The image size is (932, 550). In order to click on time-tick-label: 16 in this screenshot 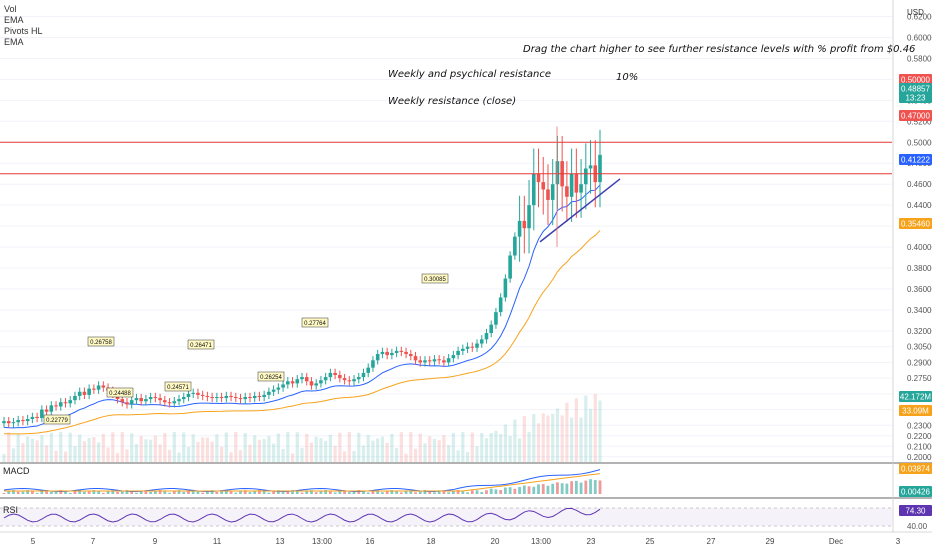, I will do `click(370, 541)`.